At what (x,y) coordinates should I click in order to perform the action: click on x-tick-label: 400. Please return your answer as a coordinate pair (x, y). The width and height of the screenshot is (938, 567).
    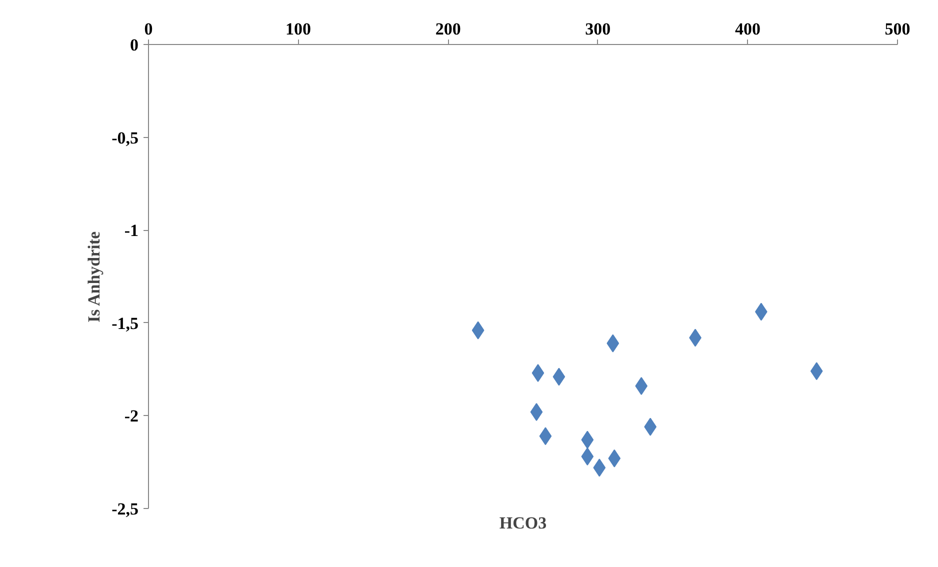
    Looking at the image, I should click on (747, 29).